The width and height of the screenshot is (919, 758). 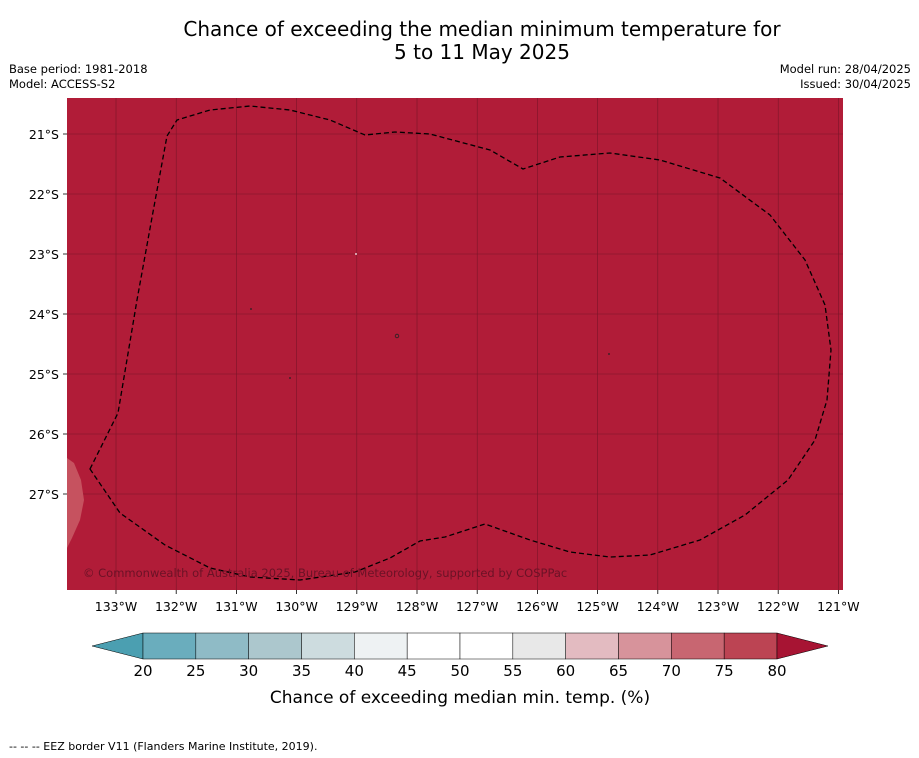 What do you see at coordinates (44, 134) in the screenshot?
I see `latitude-label: 21°S` at bounding box center [44, 134].